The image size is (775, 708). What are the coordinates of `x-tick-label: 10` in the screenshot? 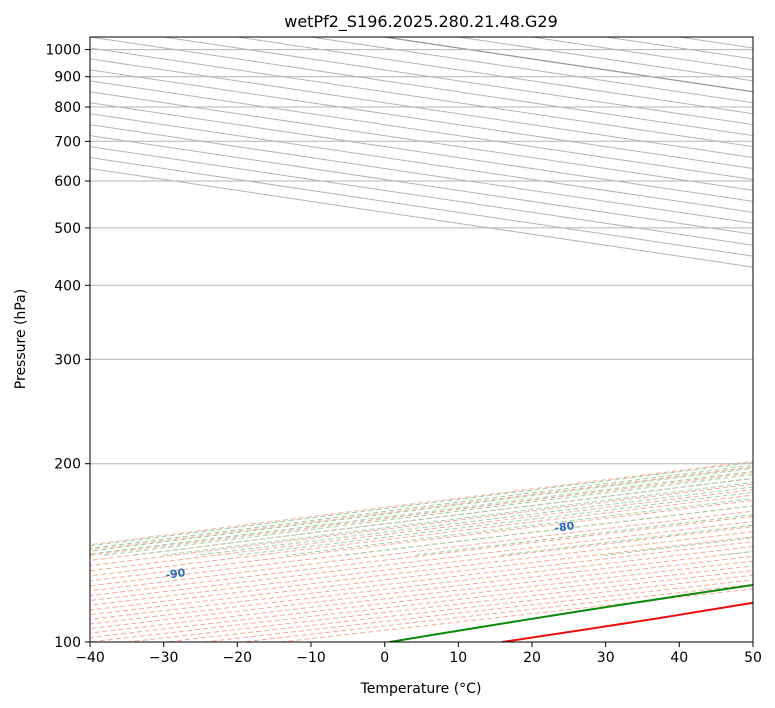 It's located at (458, 658).